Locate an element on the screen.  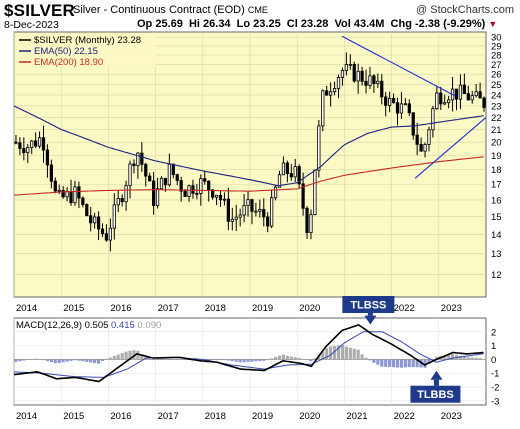
upper-trendline is located at coordinates (398, 66).